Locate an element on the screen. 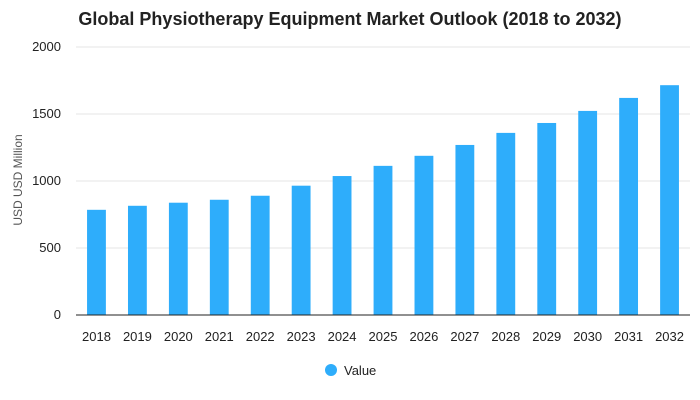 Image resolution: width=700 pixels, height=400 pixels. bar-2020 is located at coordinates (178, 258).